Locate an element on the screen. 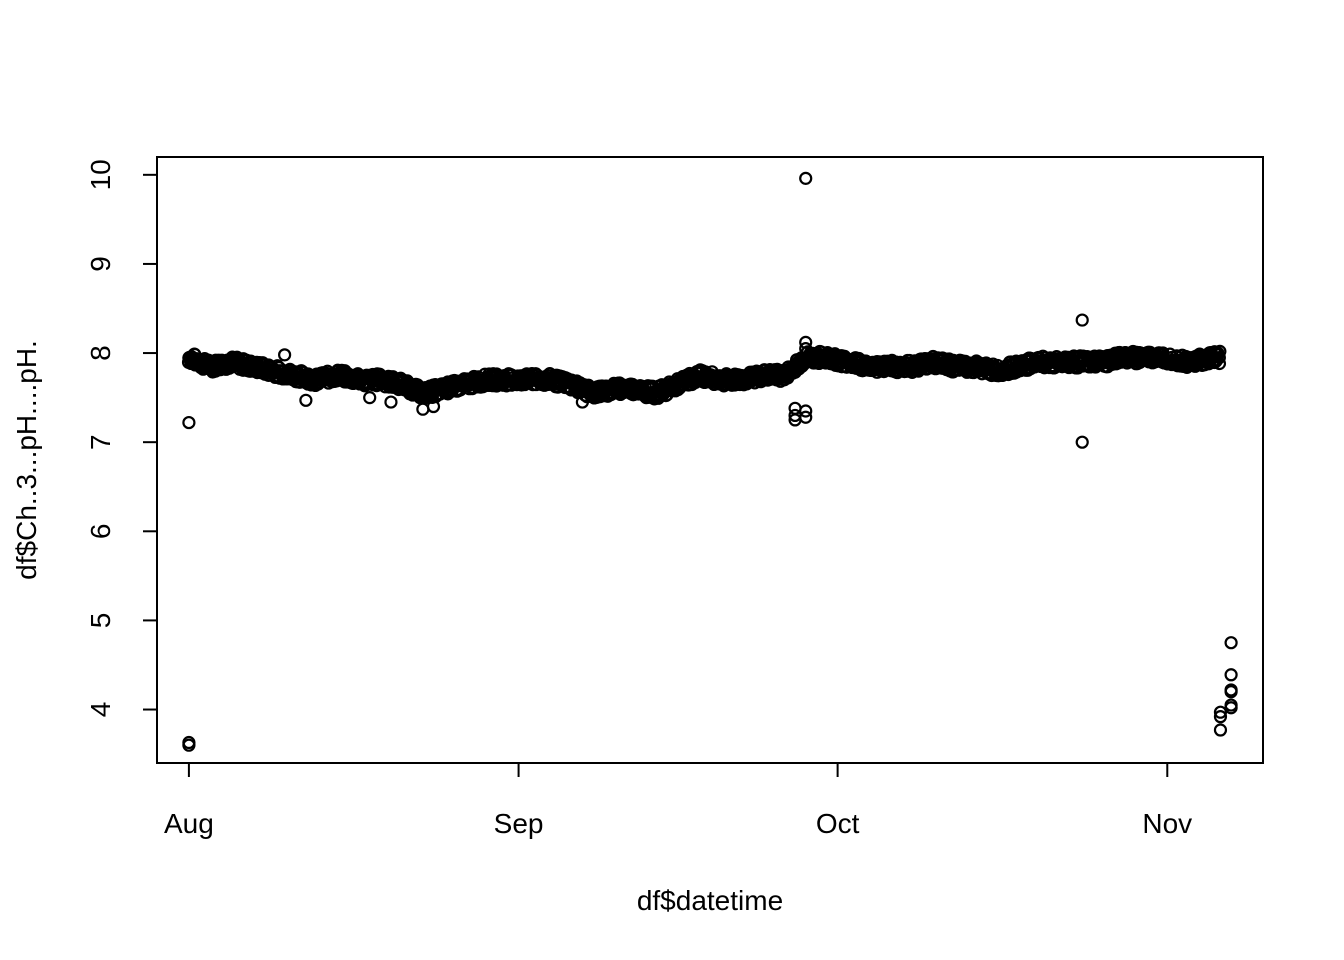 The height and width of the screenshot is (960, 1344). y-tick-label: 8 is located at coordinates (100, 353).